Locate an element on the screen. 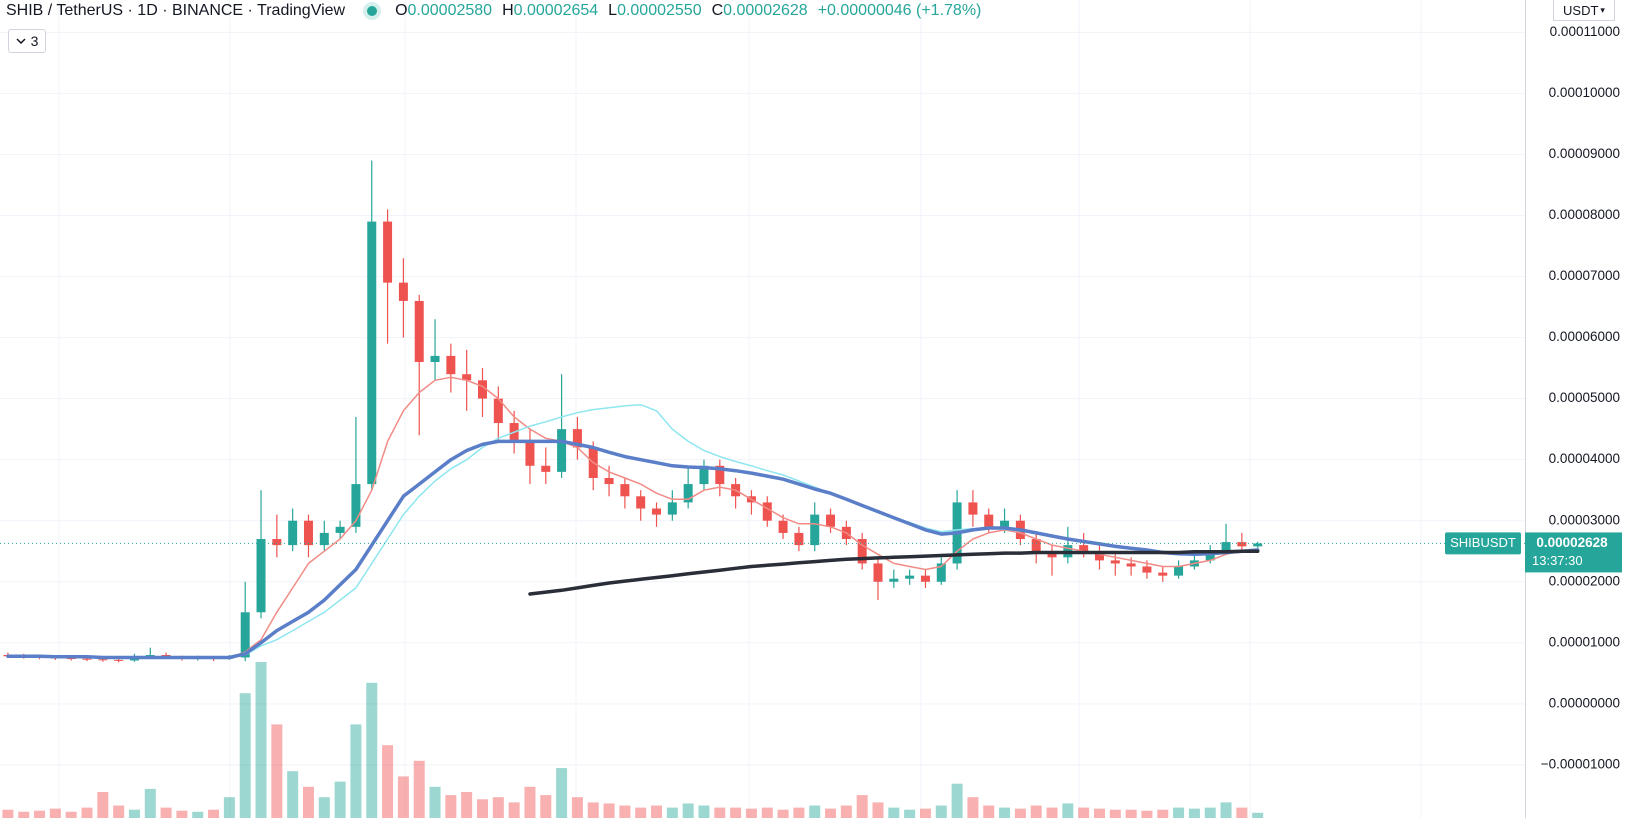  y-tick-label: −0.00001000 is located at coordinates (1580, 763).